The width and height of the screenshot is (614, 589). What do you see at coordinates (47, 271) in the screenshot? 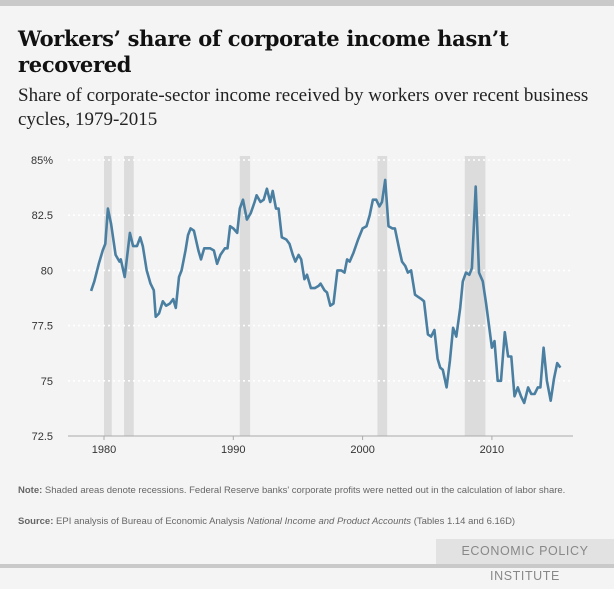
I see `y-tick-label: 80` at bounding box center [47, 271].